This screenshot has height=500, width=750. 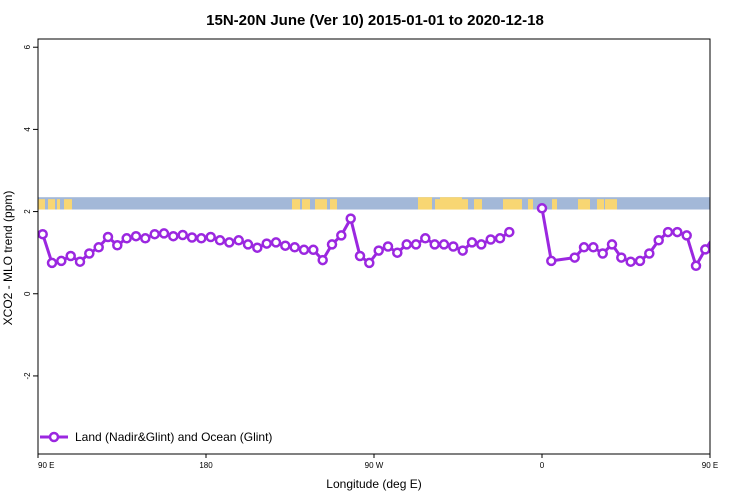 I want to click on y-tick-label: 2, so click(x=27, y=211).